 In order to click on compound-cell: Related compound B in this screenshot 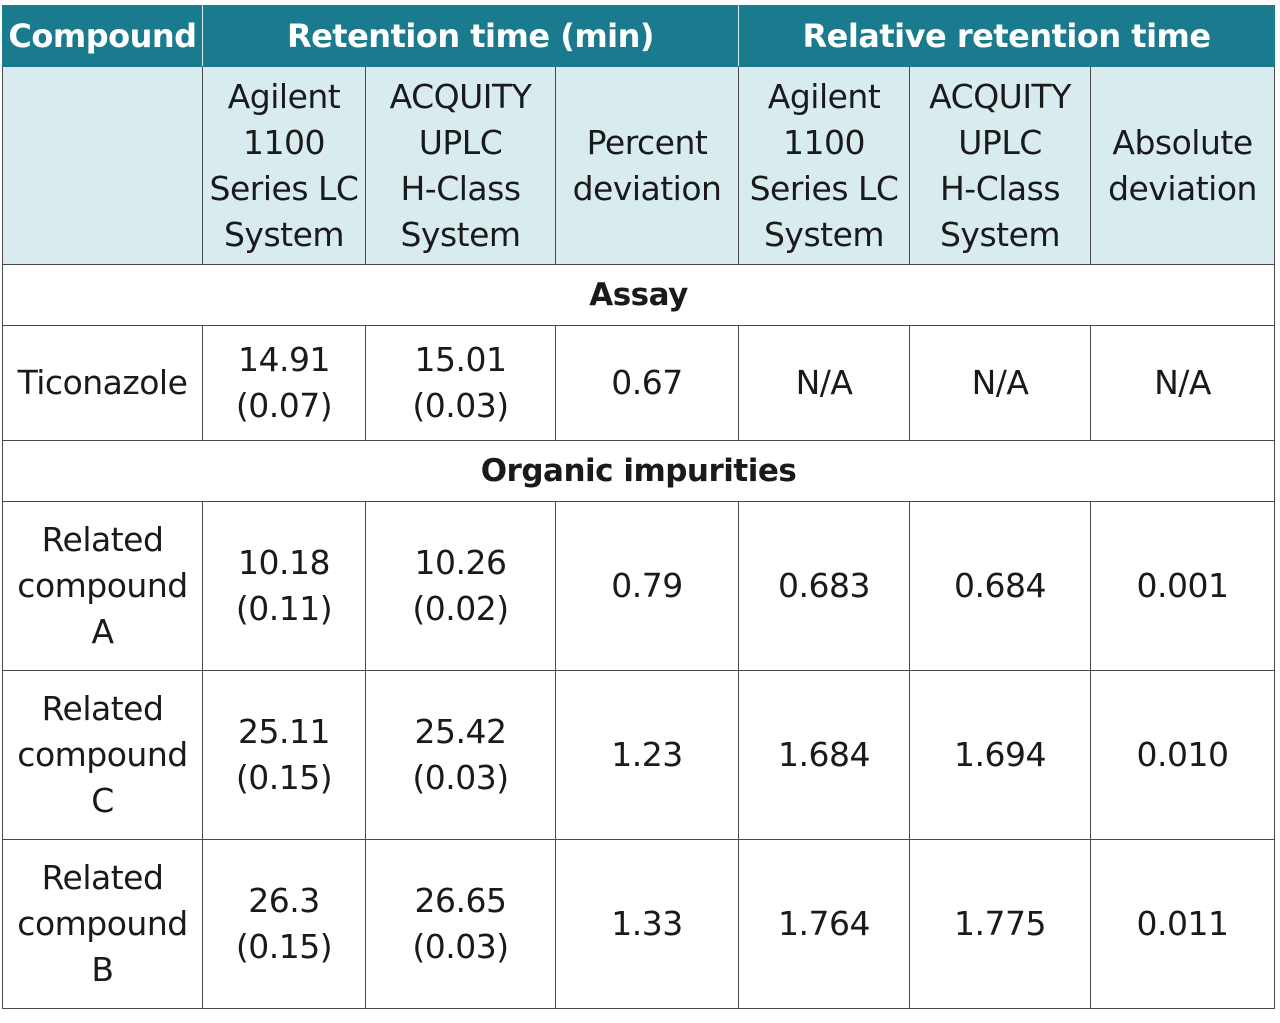, I will do `click(102, 924)`.